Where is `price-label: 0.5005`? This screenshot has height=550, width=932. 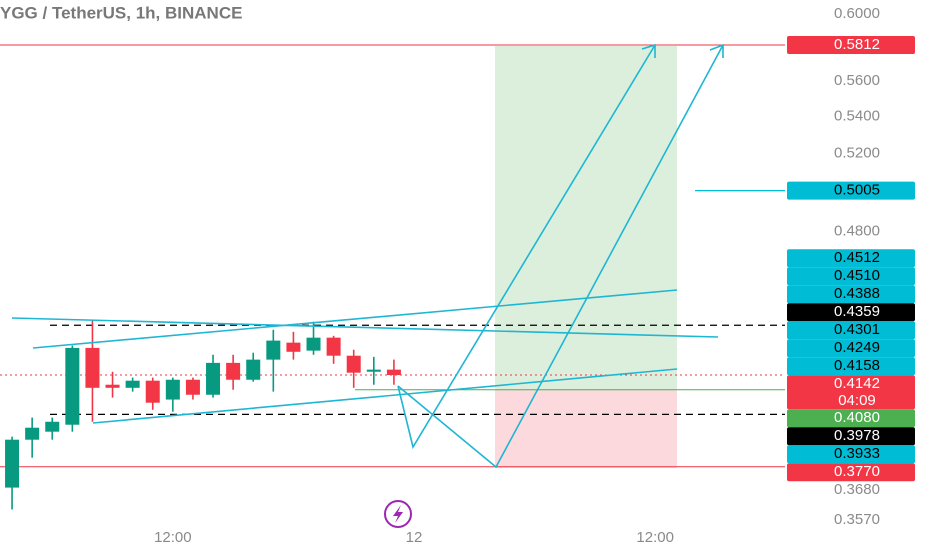 price-label: 0.5005 is located at coordinates (857, 190).